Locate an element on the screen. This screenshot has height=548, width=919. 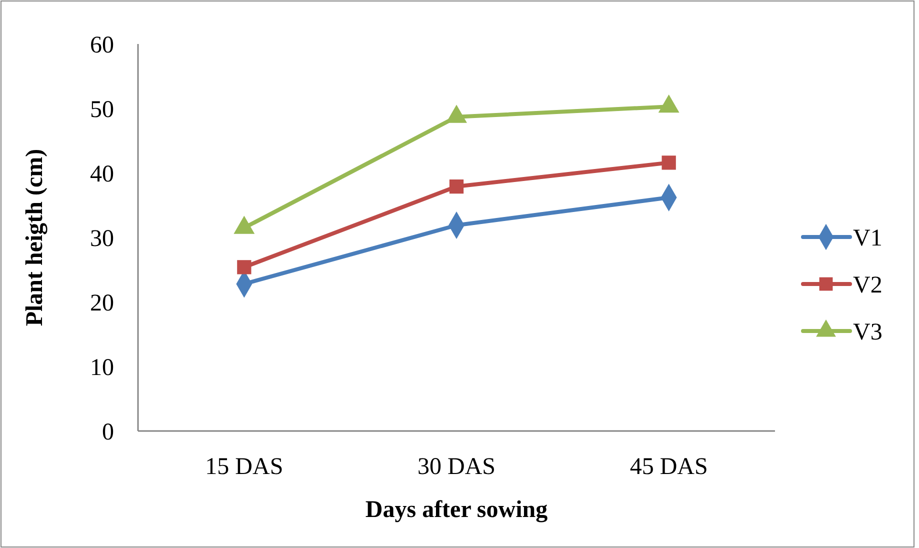
legend-label: V3 is located at coordinates (867, 332).